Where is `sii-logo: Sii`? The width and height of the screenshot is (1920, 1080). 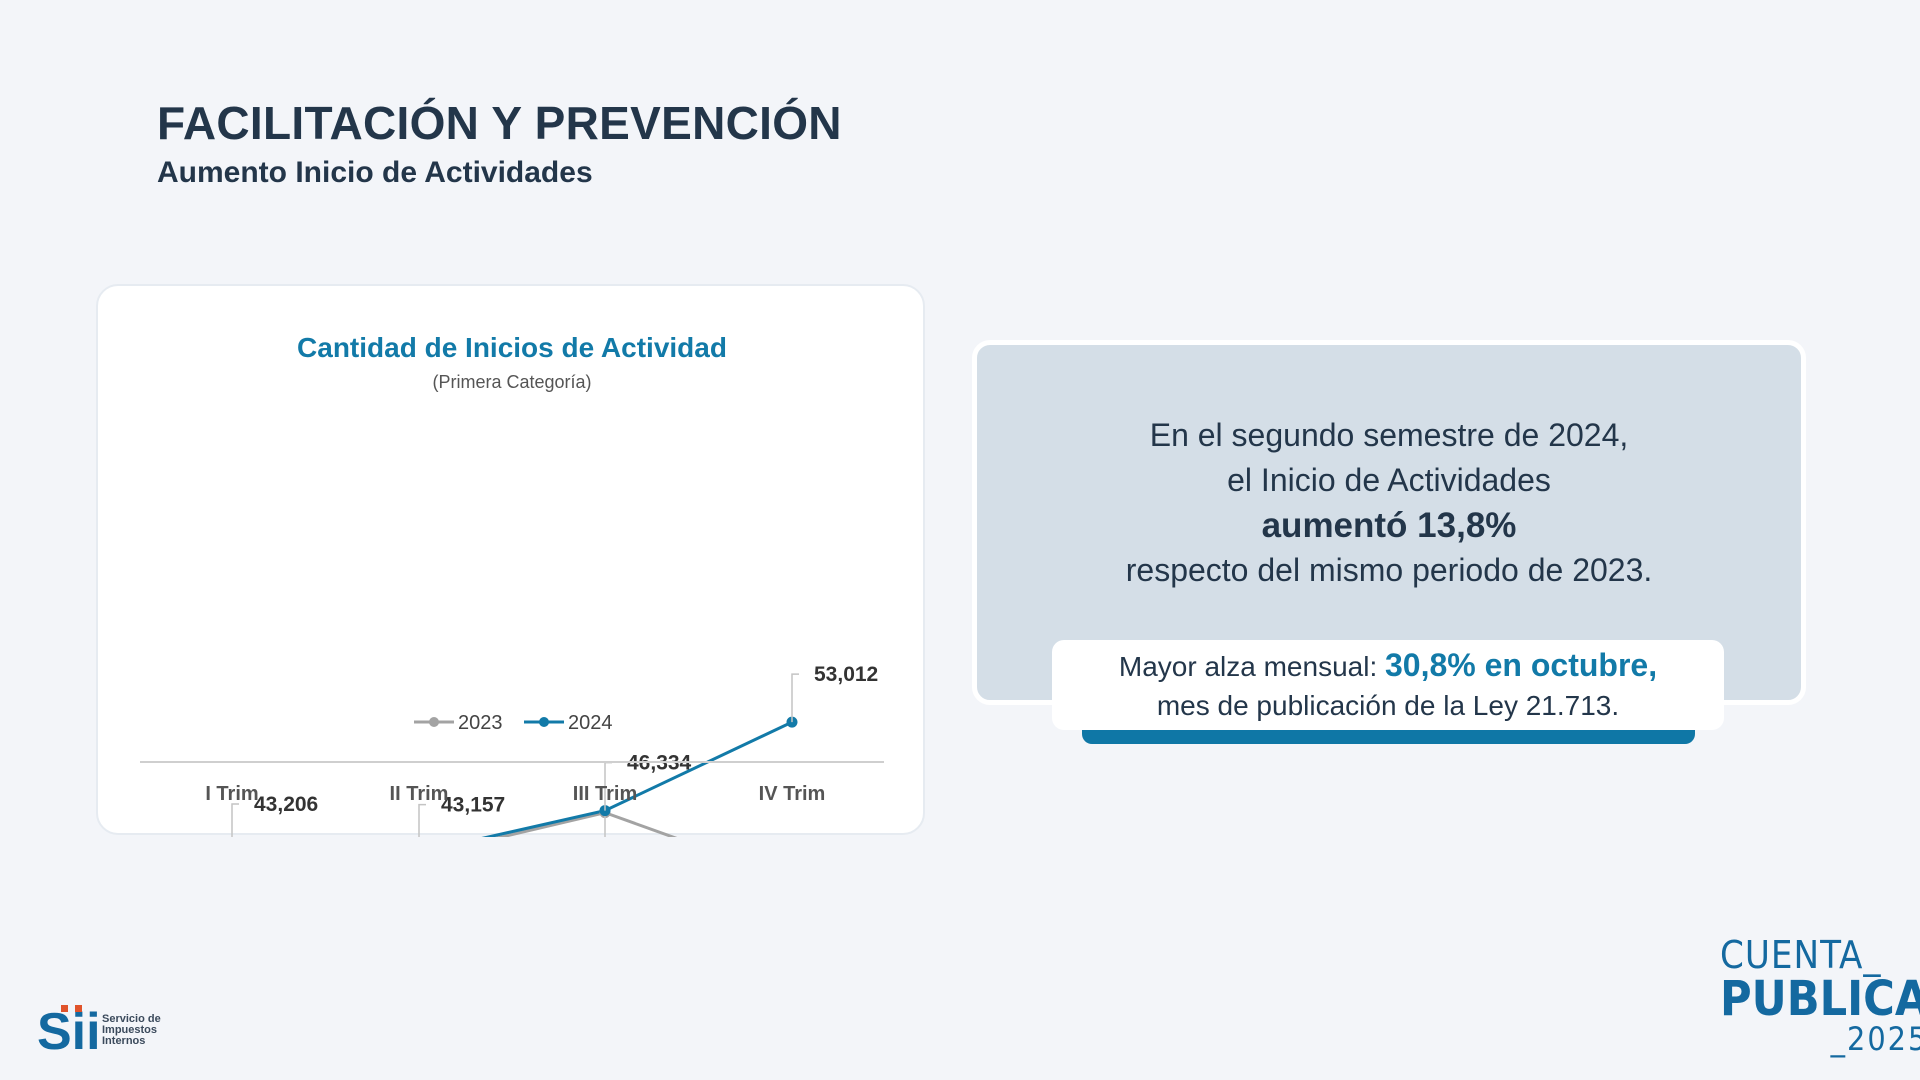 sii-logo: Sii is located at coordinates (67, 1027).